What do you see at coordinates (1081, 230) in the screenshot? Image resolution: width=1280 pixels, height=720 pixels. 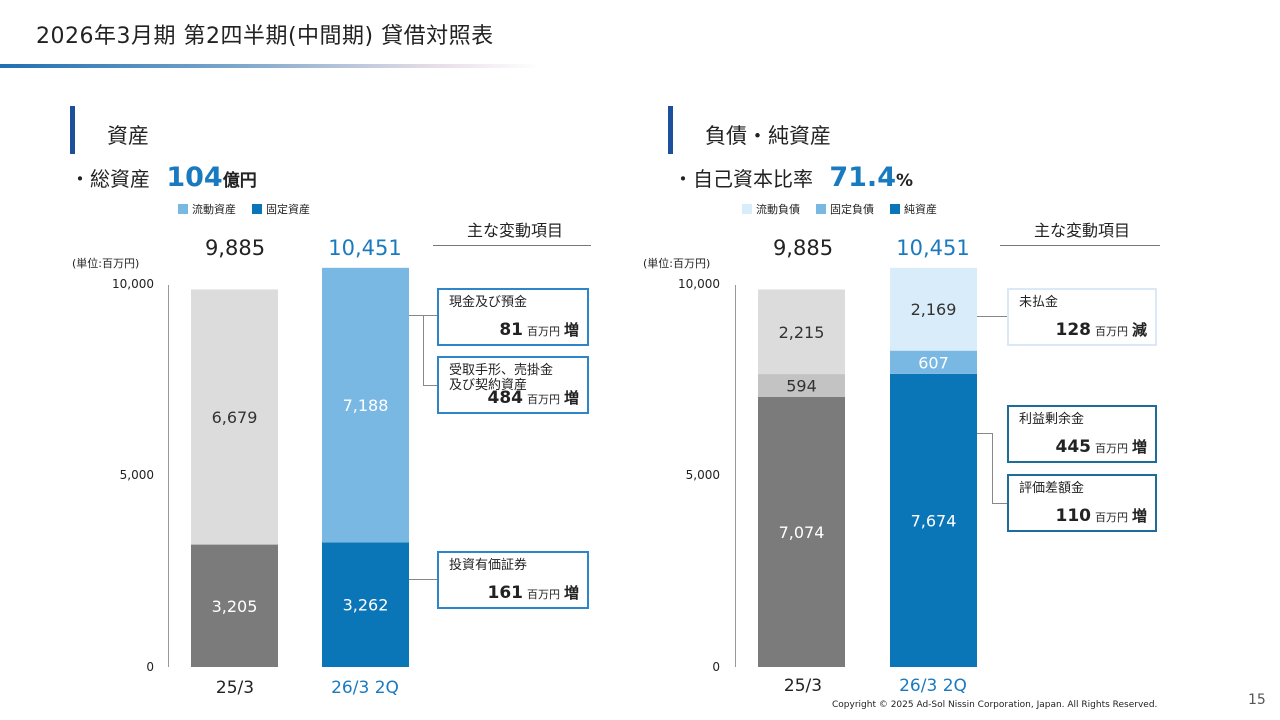 I see `changes-header-liabilities: 主な変動項目` at bounding box center [1081, 230].